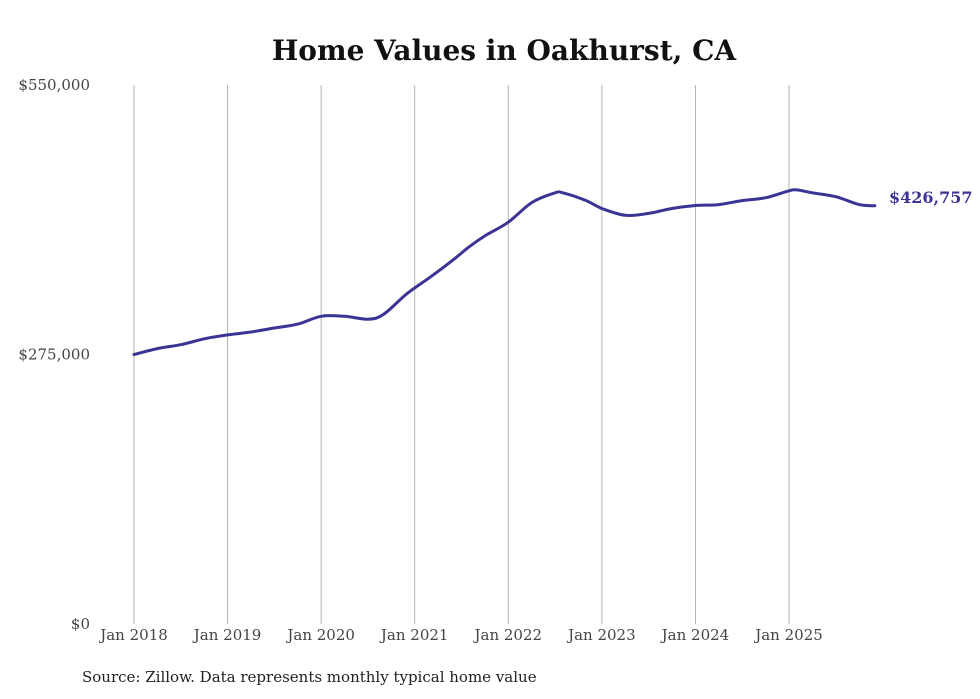  What do you see at coordinates (601, 635) in the screenshot?
I see `x-tick-label: Jan 2023` at bounding box center [601, 635].